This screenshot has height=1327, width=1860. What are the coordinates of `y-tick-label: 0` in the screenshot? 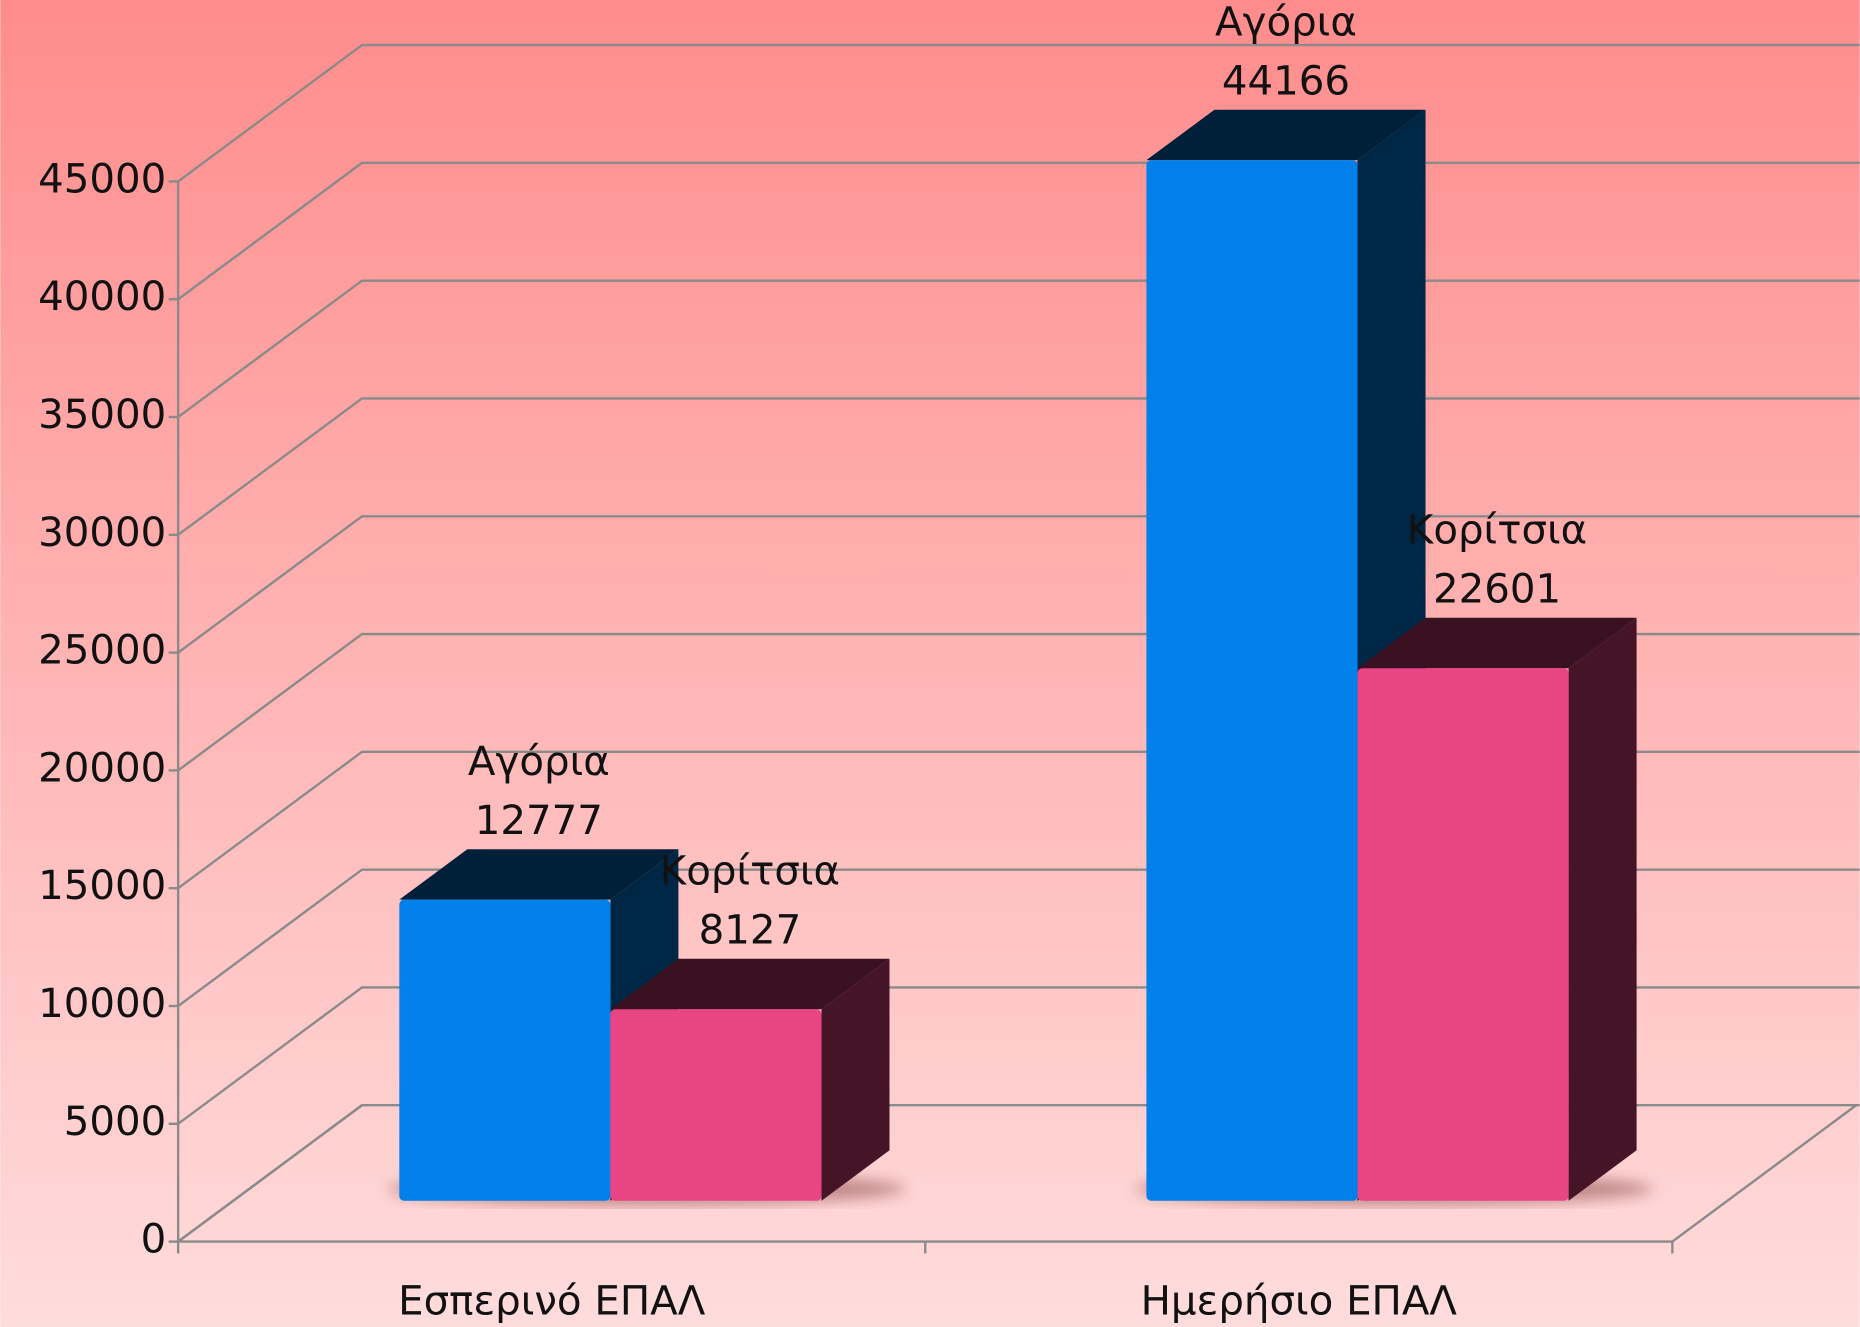 It's located at (154, 1239).